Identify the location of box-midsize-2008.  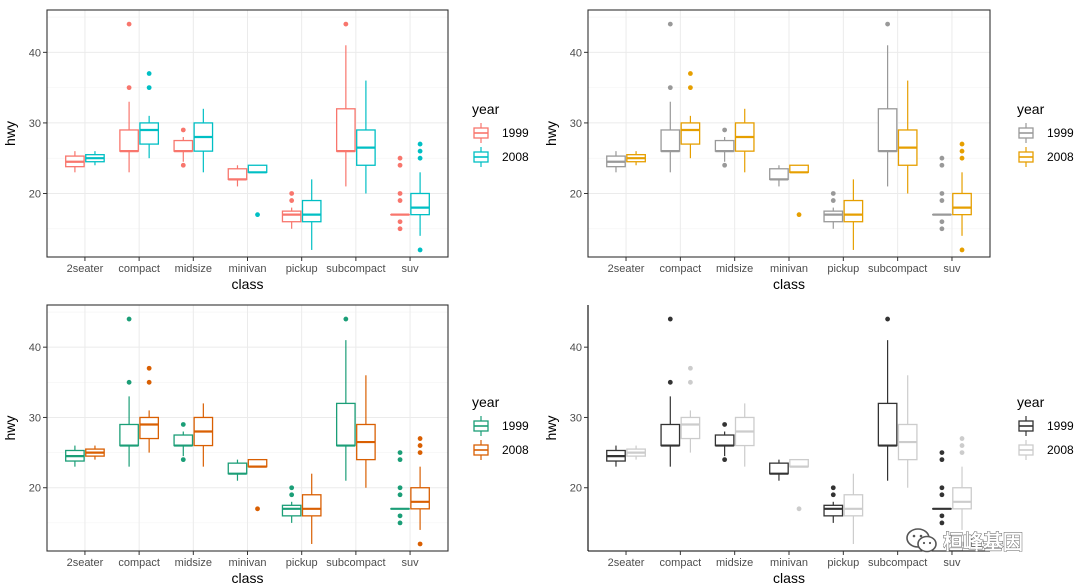
(203, 140).